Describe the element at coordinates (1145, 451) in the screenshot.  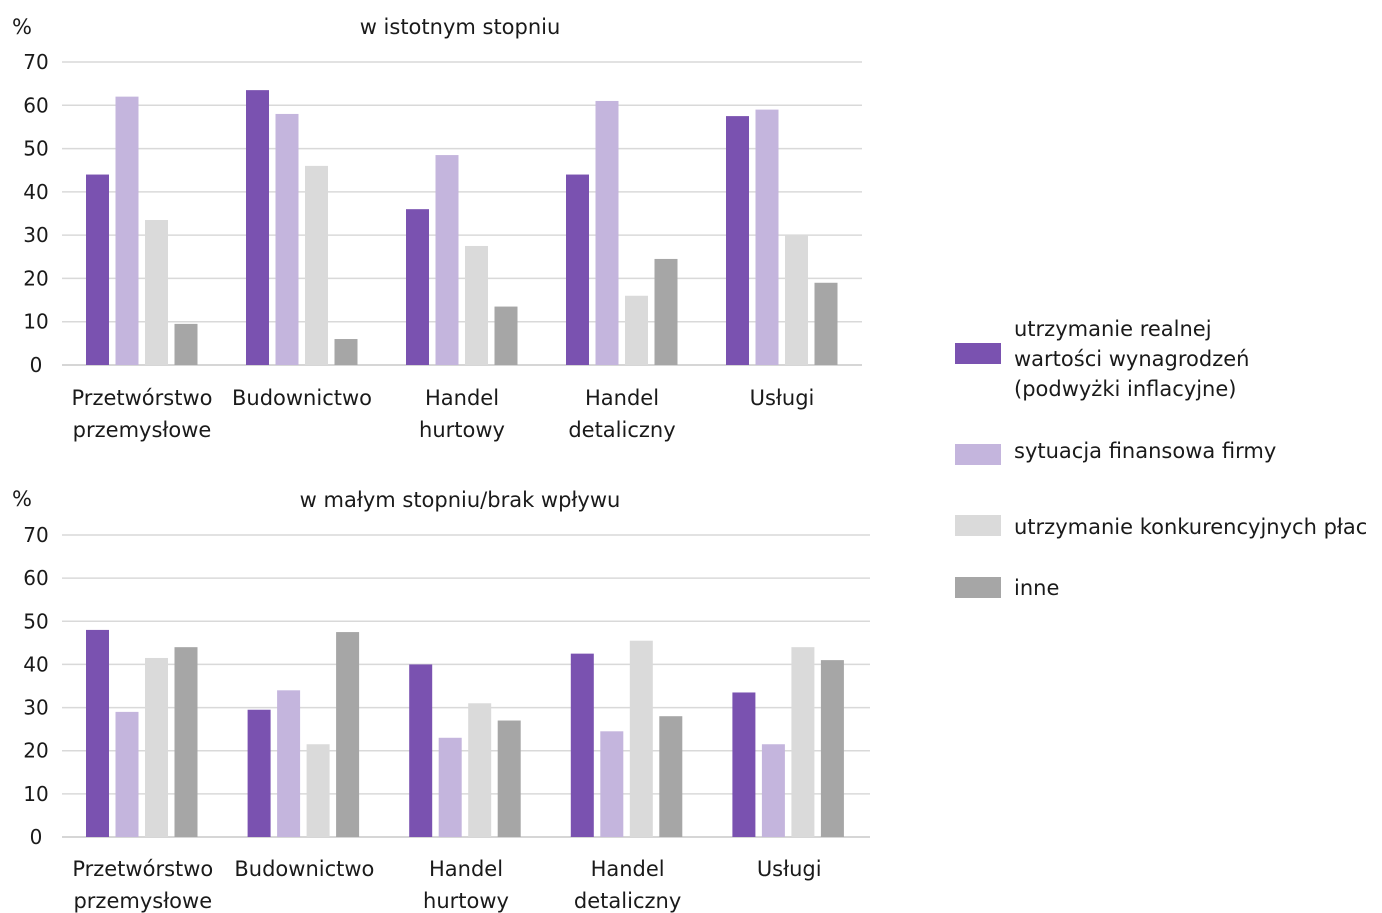
I see `legend-label: sytuacja finansowa firmy` at that location.